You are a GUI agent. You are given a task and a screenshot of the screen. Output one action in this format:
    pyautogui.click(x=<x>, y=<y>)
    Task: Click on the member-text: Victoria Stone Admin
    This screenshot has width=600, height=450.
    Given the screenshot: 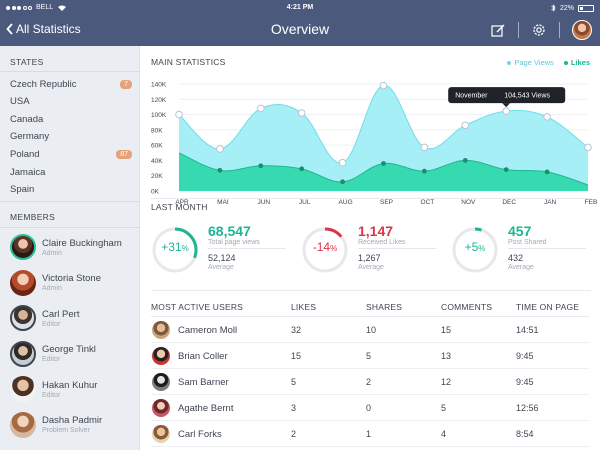 What is the action you would take?
    pyautogui.click(x=71, y=282)
    